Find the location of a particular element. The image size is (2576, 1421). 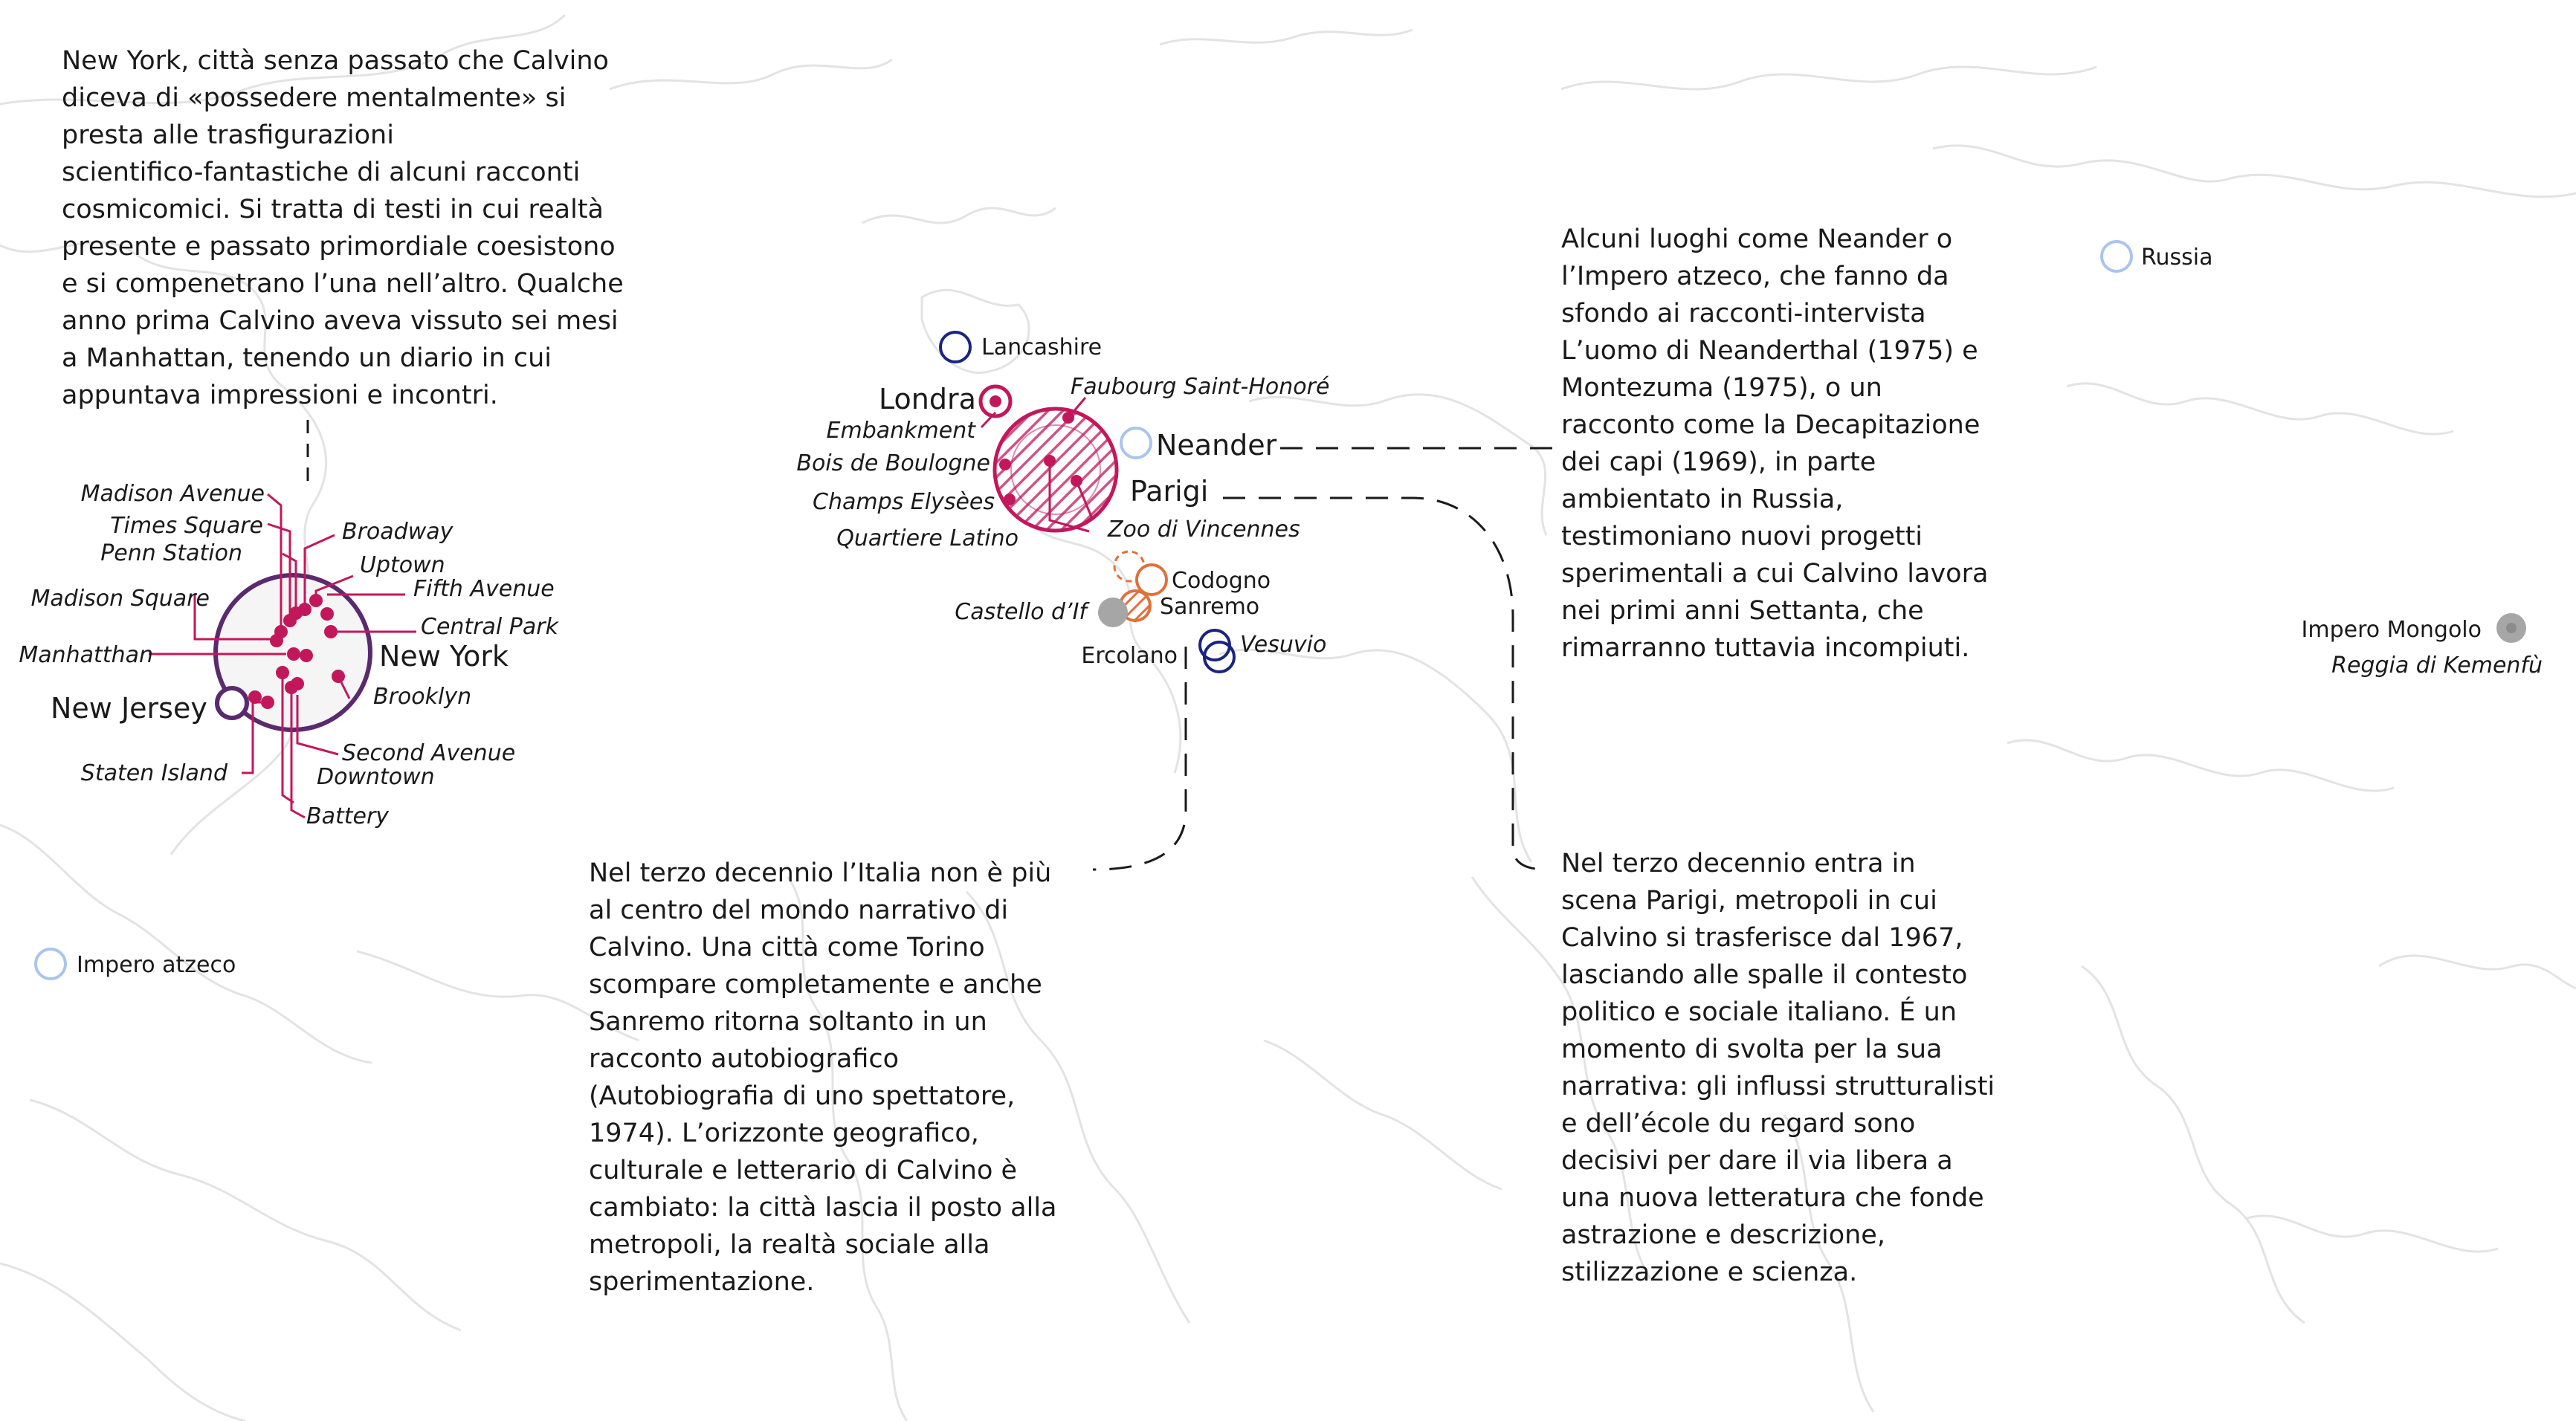

second-avenue-label: Second Avenue is located at coordinates (428, 753).